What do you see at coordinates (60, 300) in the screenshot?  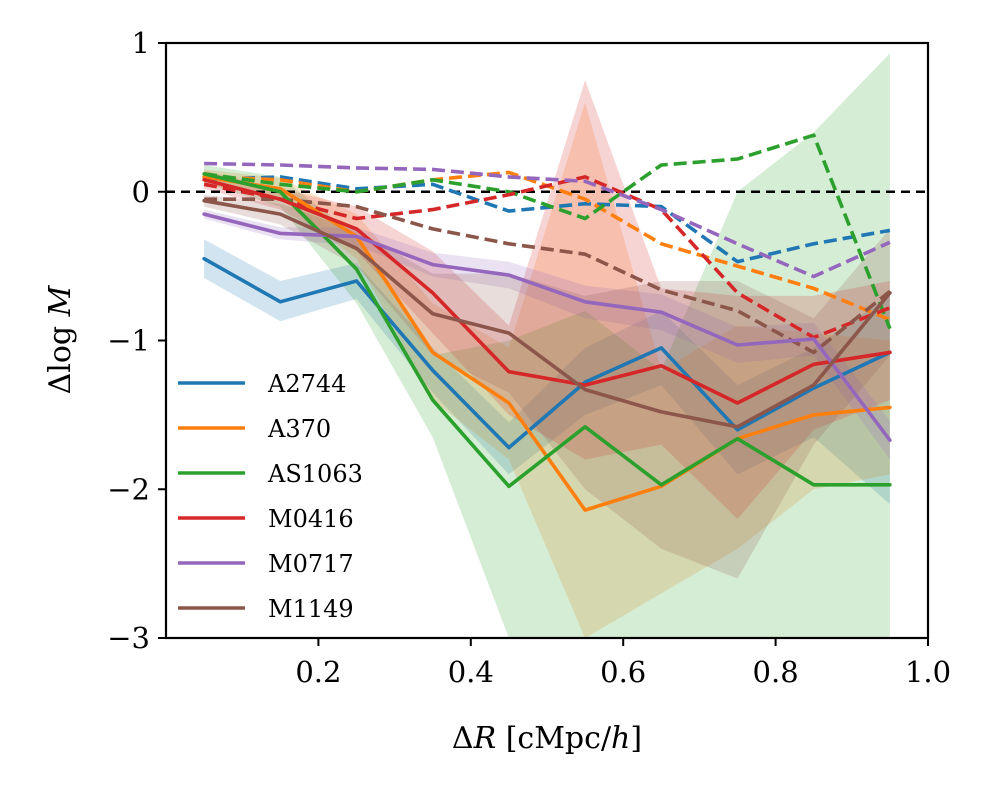 I see `y-title-var: M` at bounding box center [60, 300].